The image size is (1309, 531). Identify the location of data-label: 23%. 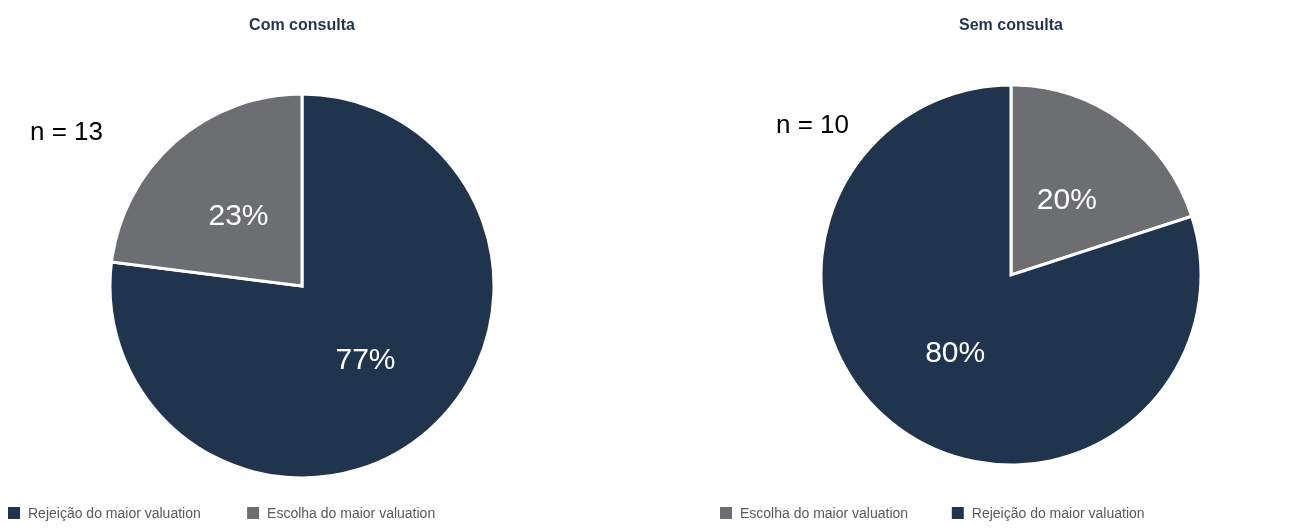
(238, 214).